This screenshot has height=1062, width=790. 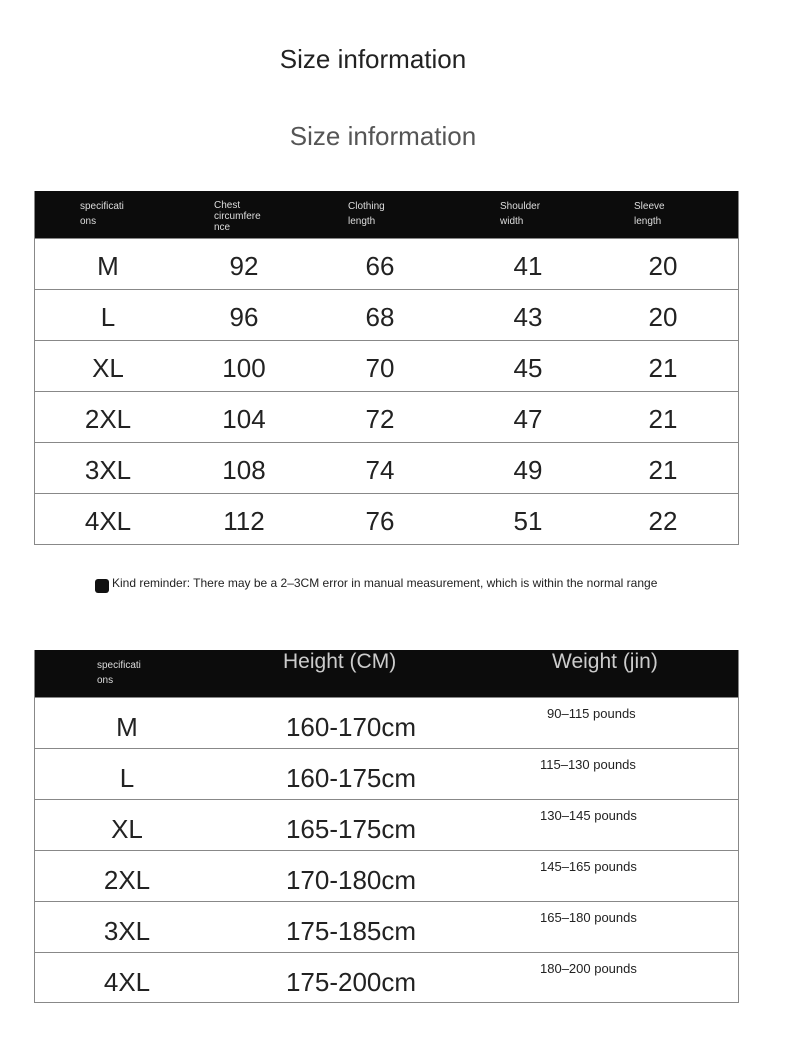 What do you see at coordinates (591, 713) in the screenshot?
I see `table-cell: 90–115 pounds` at bounding box center [591, 713].